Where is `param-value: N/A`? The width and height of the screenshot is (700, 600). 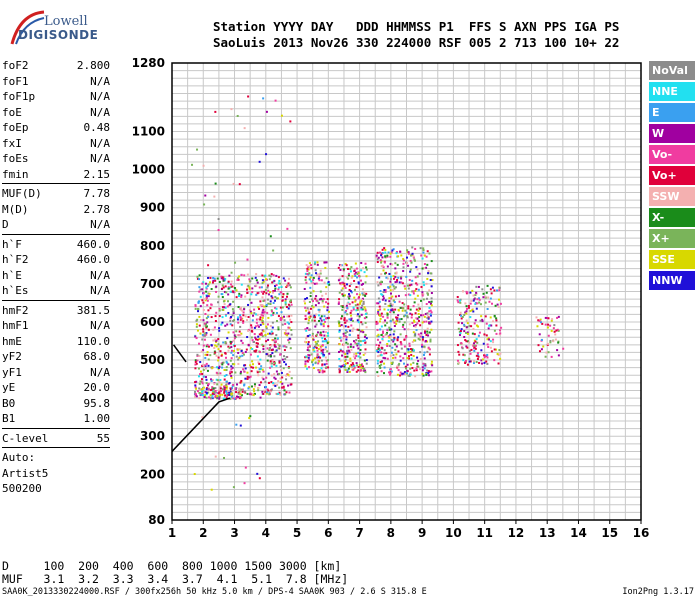
param-value: N/A is located at coordinates (100, 325).